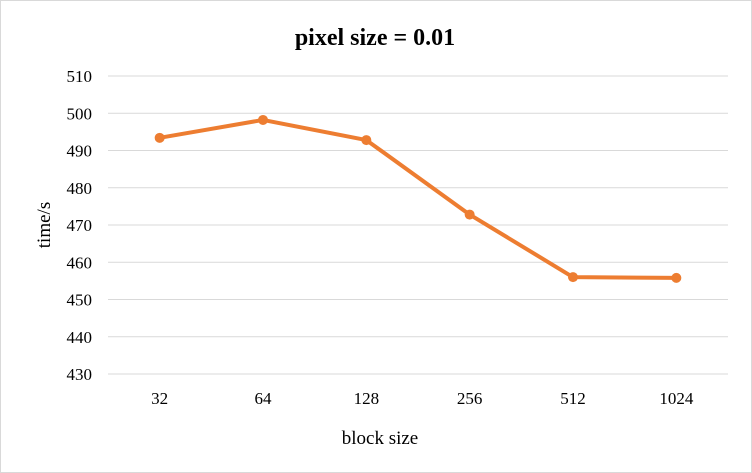  Describe the element at coordinates (80, 262) in the screenshot. I see `y-tick-label: 460` at that location.